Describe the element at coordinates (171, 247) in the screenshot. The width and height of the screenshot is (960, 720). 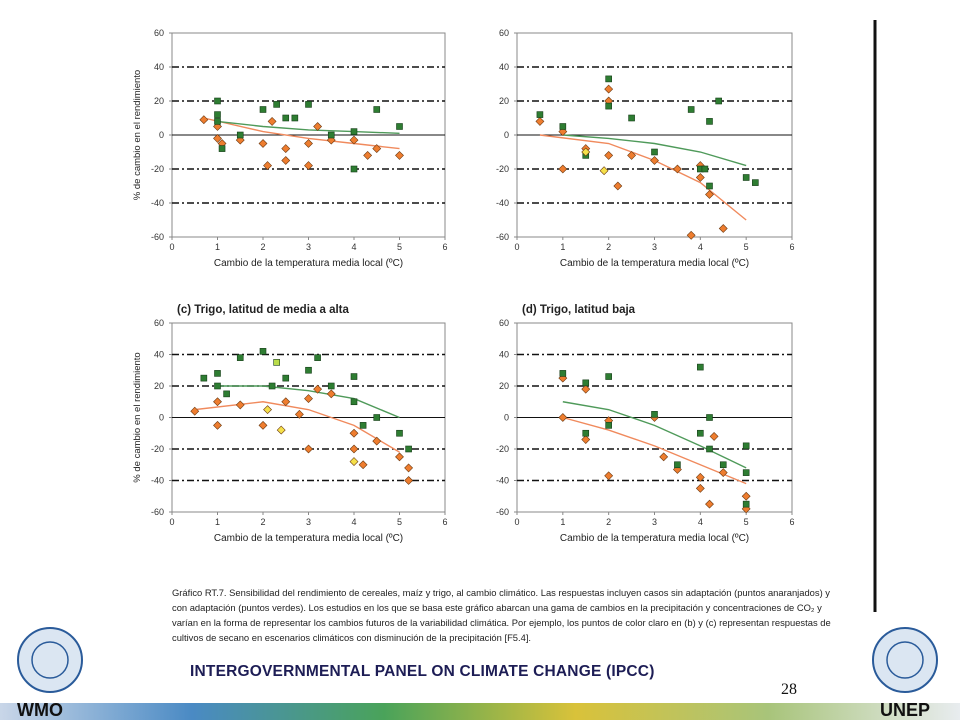
I see `x-tick-label: 0` at that location.